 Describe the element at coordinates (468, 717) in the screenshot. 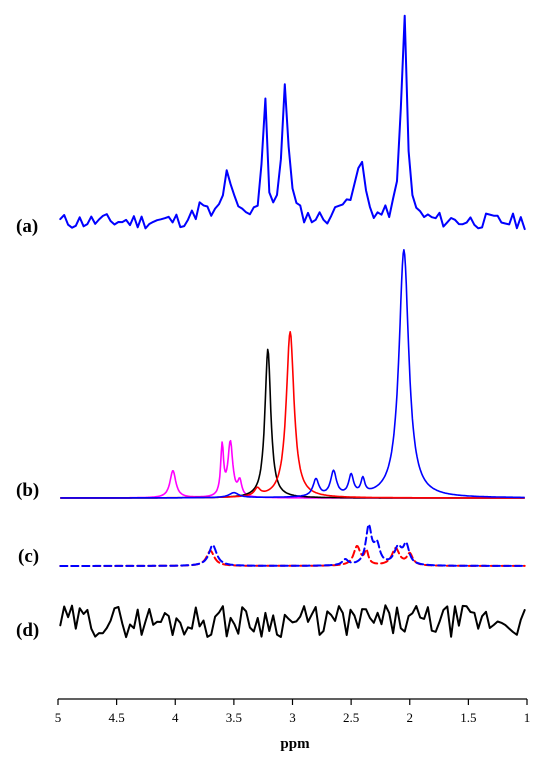

I see `x-tick-label-7: 1.5` at that location.